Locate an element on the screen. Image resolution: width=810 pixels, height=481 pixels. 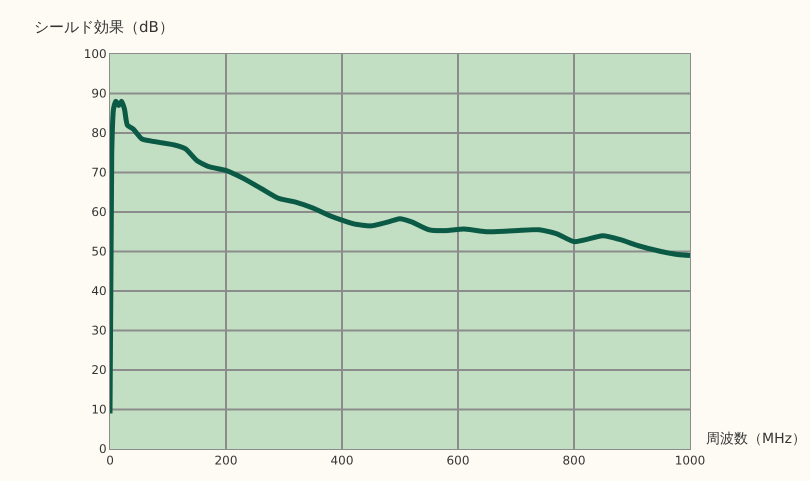
y-tick-label: 50 is located at coordinates (99, 251).